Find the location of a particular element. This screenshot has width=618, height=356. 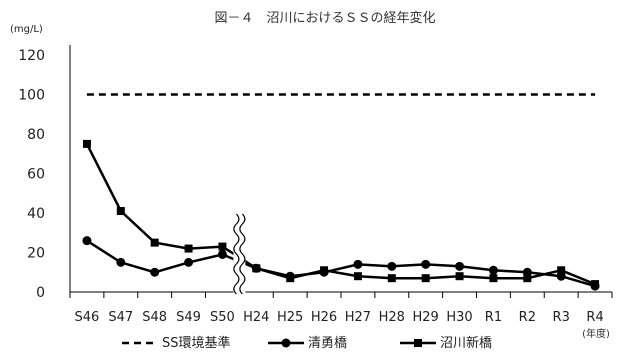

legend-entry-0: SS環境基準 is located at coordinates (176, 343).